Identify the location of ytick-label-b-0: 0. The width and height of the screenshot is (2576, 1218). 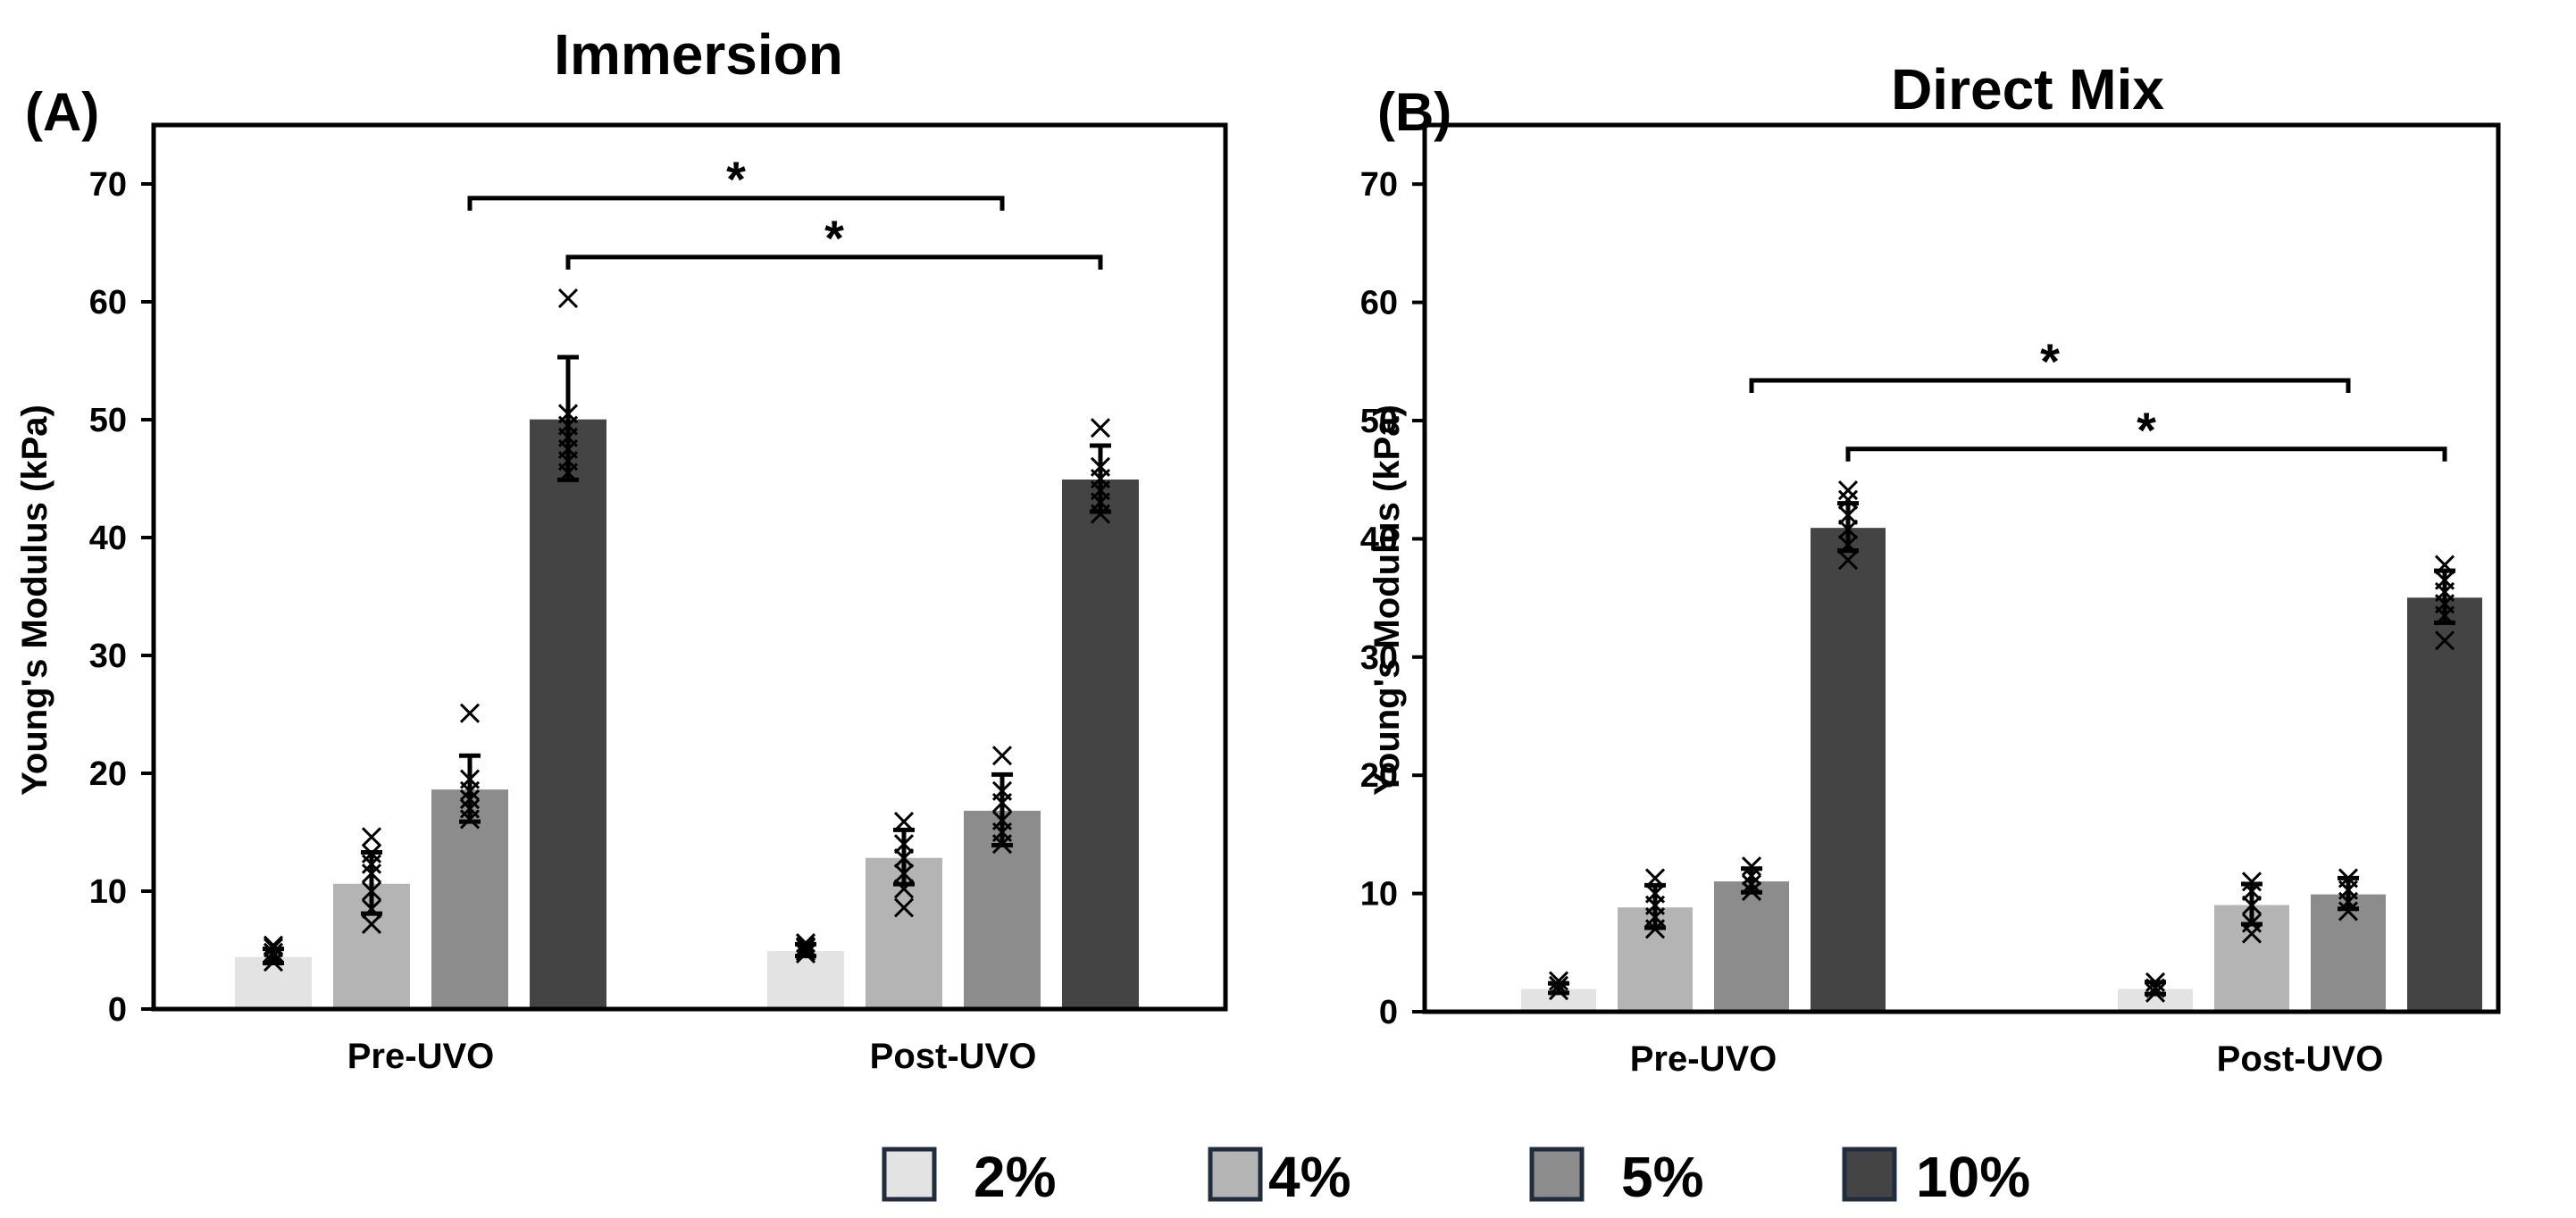
(1389, 1012).